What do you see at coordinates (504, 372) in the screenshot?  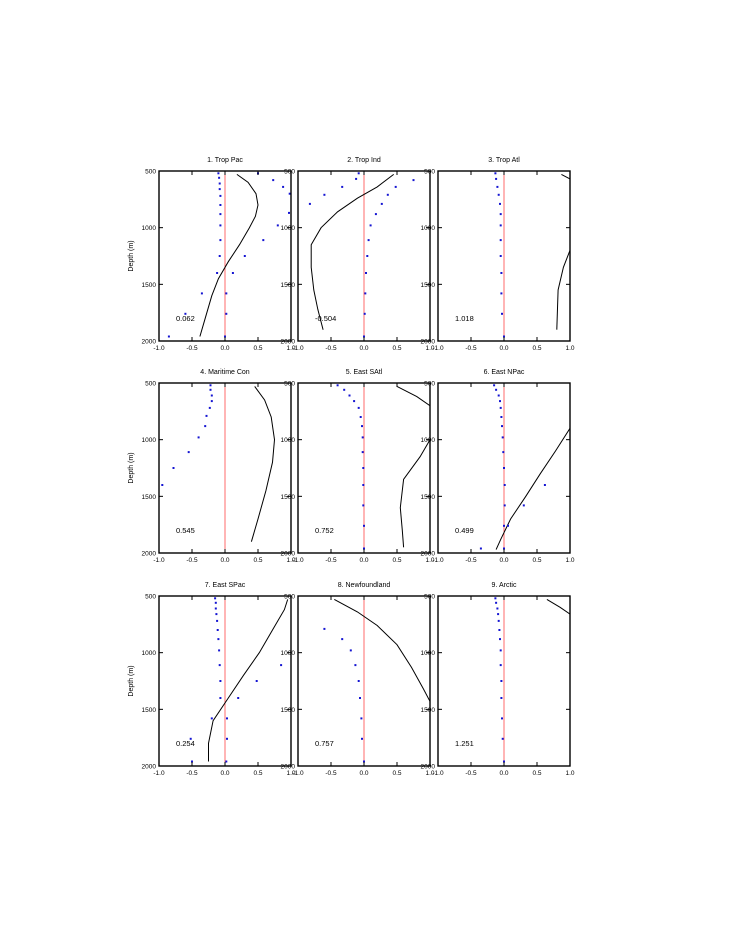 I see `panel-title: 6. East NPac` at bounding box center [504, 372].